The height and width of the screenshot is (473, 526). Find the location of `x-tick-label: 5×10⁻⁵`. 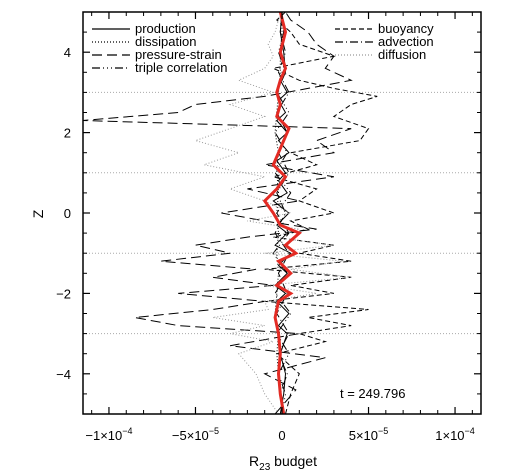

x-tick-label: 5×10⁻⁵ is located at coordinates (369, 434).